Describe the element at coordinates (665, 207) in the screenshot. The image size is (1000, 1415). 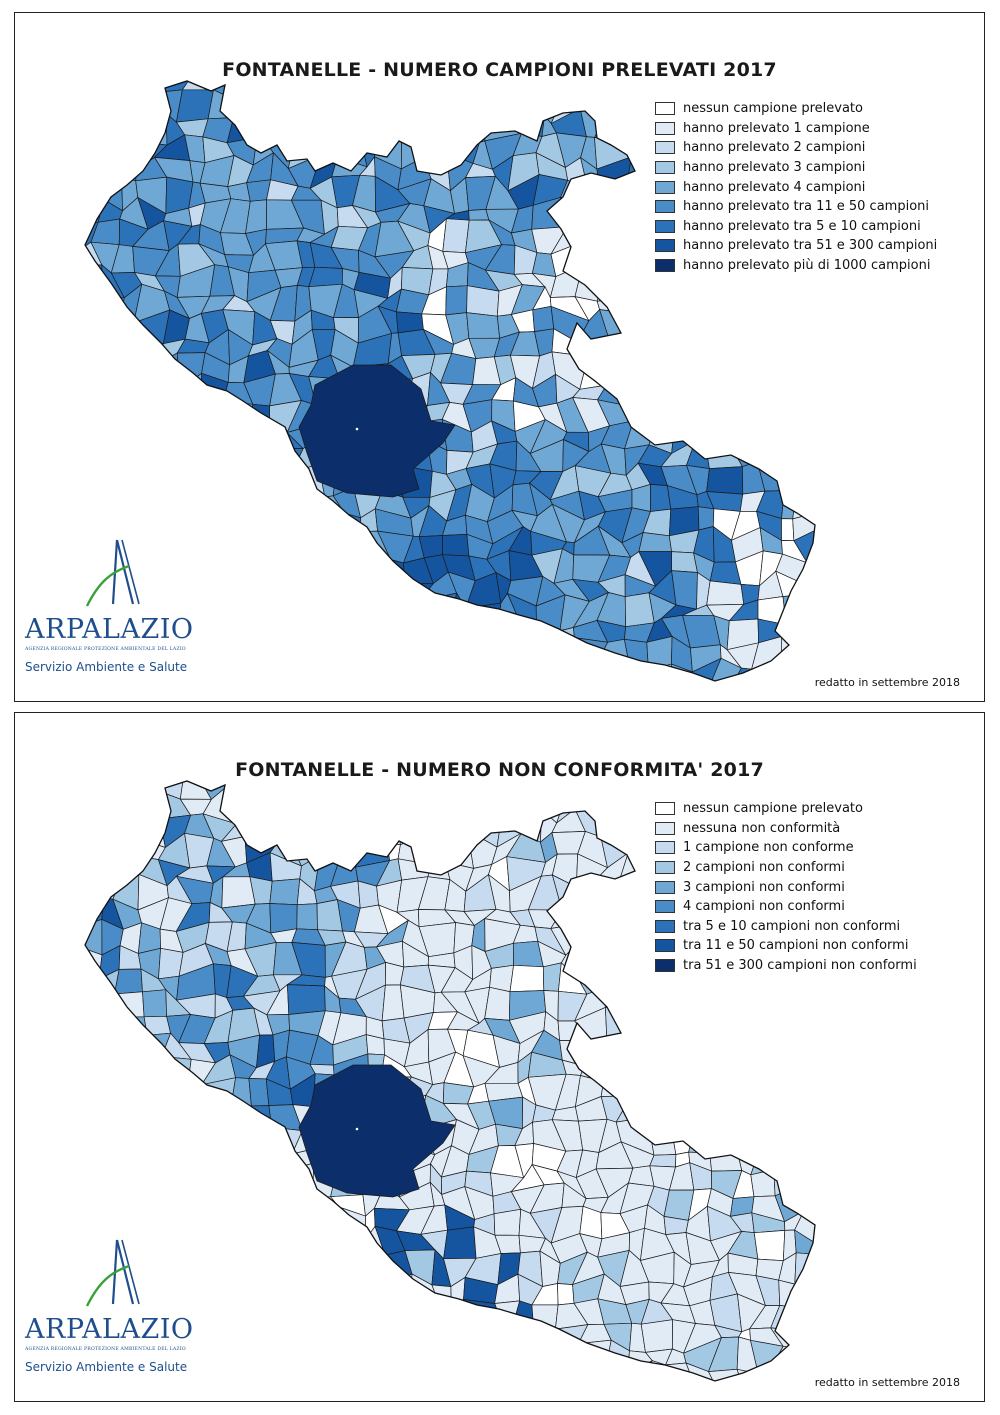
I see `legend-swatch` at that location.